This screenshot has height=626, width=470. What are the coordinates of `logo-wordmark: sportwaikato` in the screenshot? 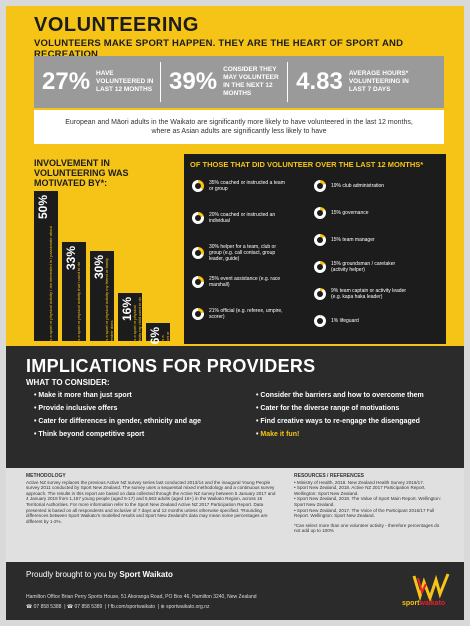 It's located at (423, 603).